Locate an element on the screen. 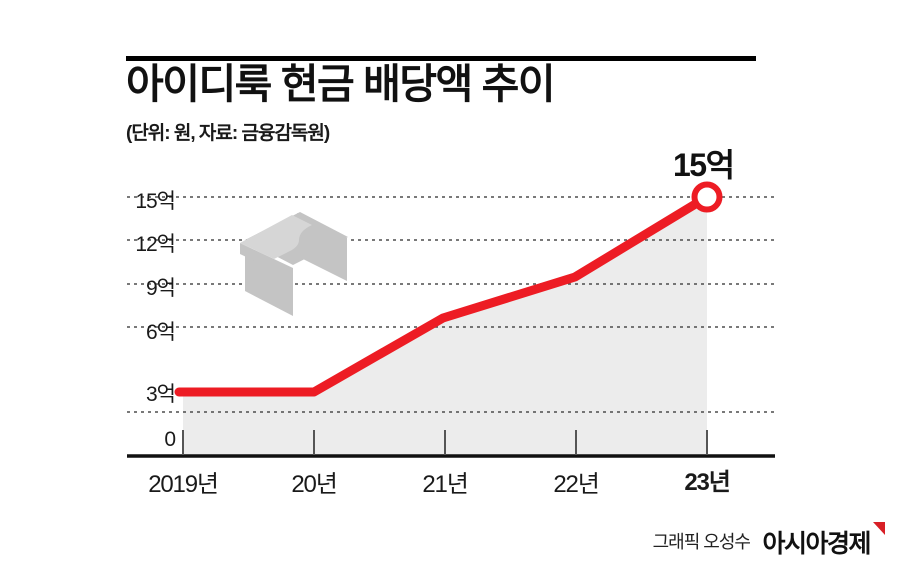 The image size is (900, 575). x-axis-label-21: 21년 is located at coordinates (445, 484).